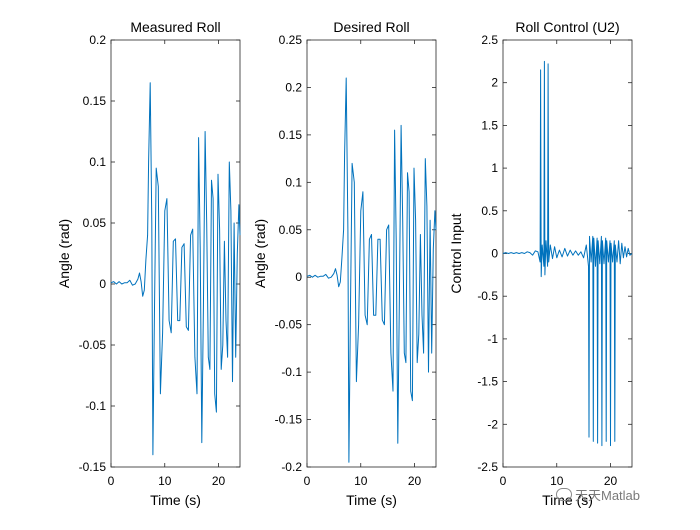  What do you see at coordinates (456, 253) in the screenshot?
I see `y-axis-label: Control Input` at bounding box center [456, 253].